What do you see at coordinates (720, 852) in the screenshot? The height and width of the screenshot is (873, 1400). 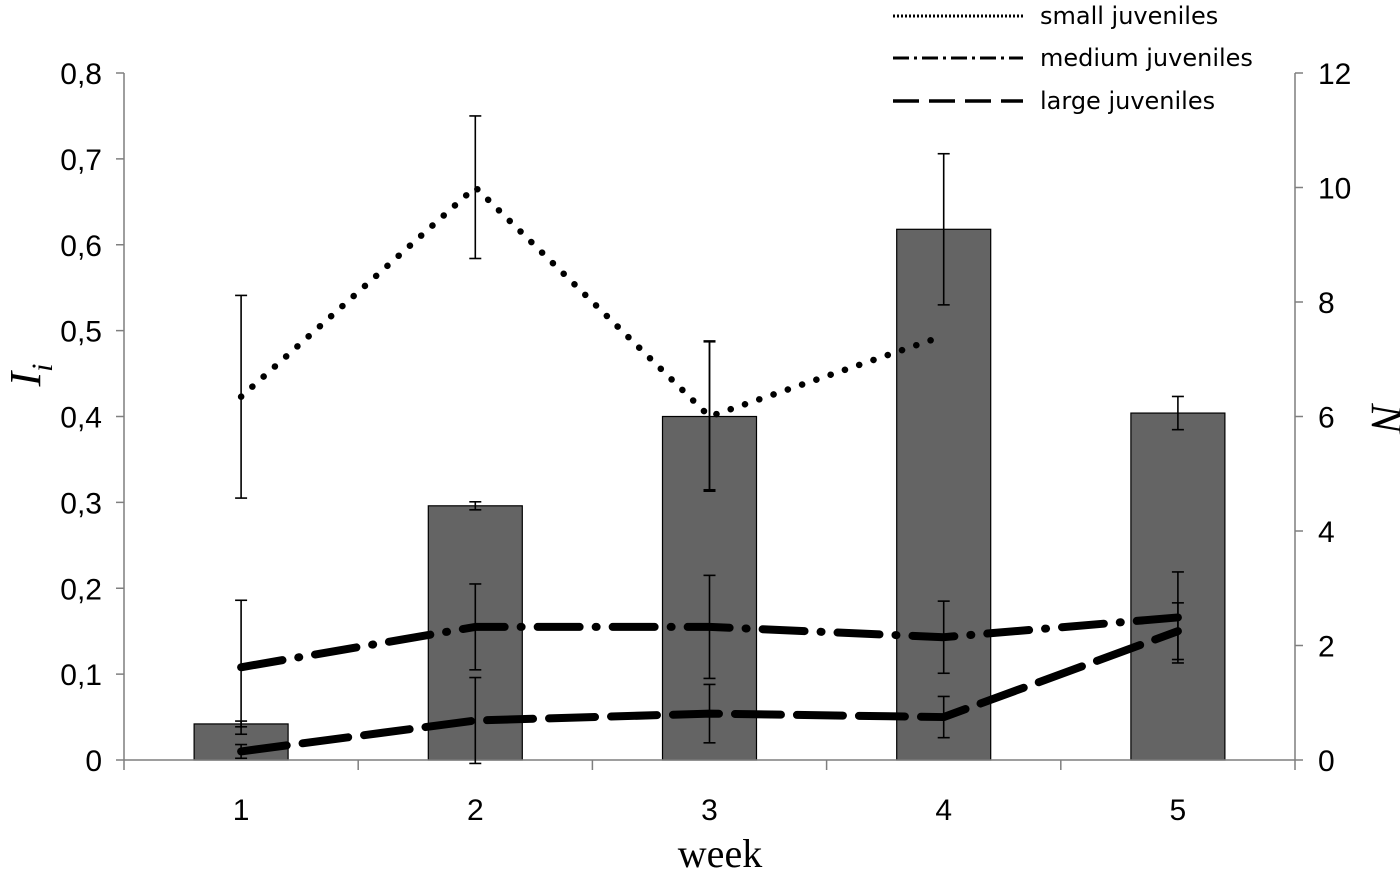 I see `x-axis-title: week` at bounding box center [720, 852].